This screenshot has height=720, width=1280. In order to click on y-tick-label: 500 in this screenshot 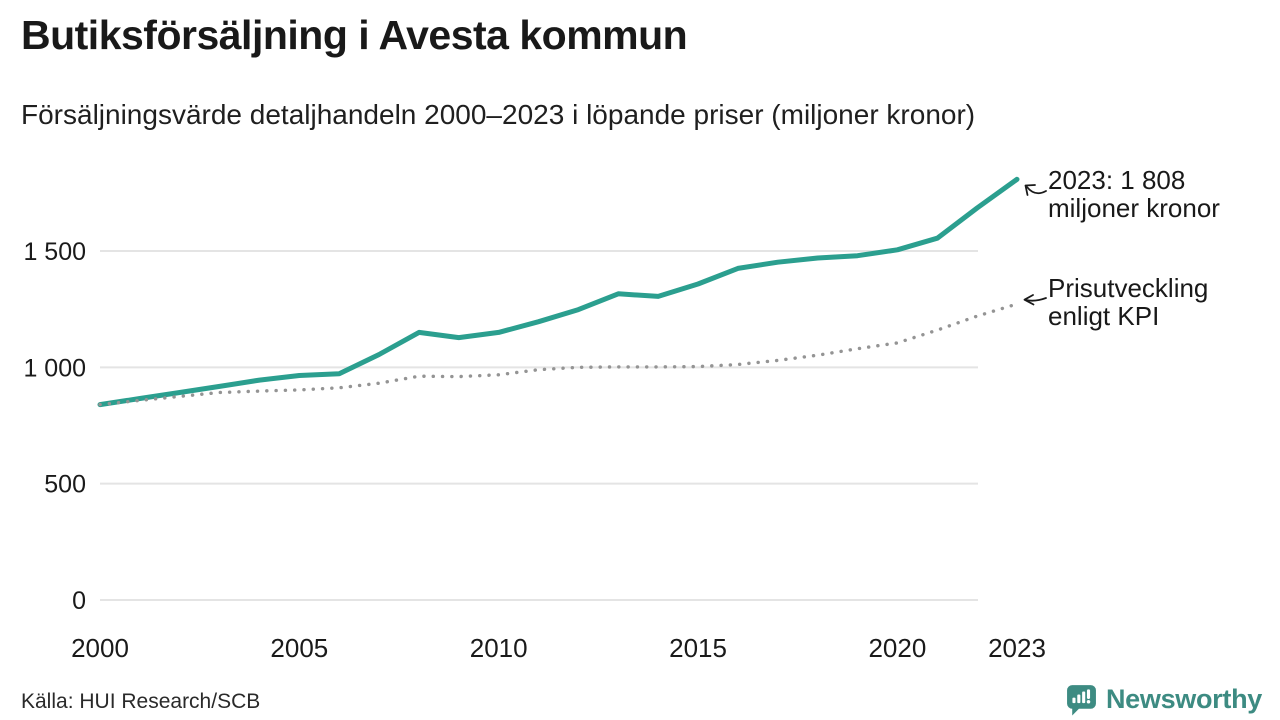, I will do `click(65, 485)`.